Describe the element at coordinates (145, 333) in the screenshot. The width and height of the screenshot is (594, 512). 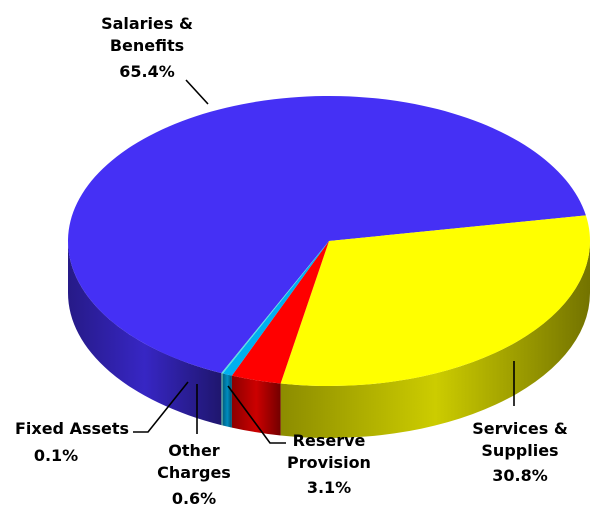
I see `pie-side-salaries-benefits` at that location.